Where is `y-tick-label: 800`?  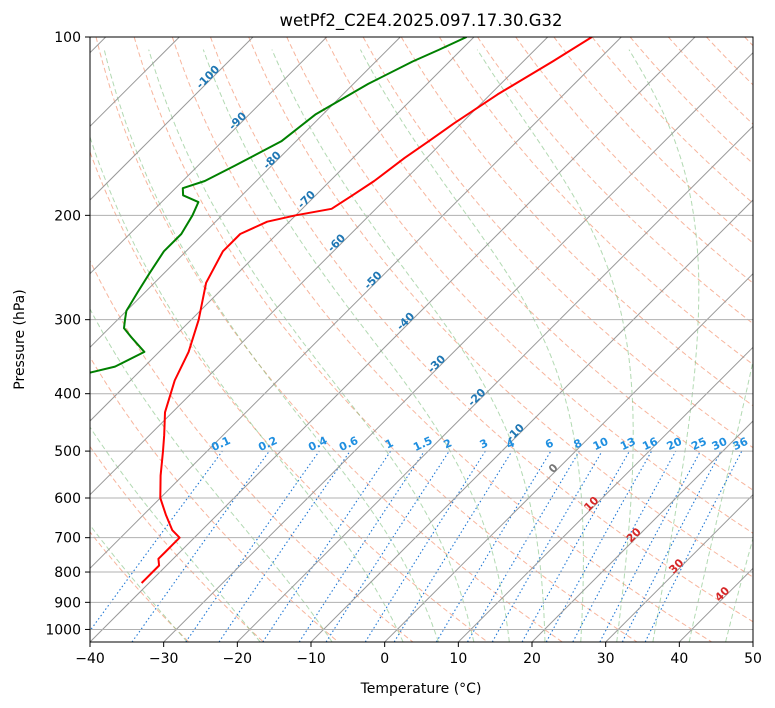 y-tick-label: 800 is located at coordinates (67, 573).